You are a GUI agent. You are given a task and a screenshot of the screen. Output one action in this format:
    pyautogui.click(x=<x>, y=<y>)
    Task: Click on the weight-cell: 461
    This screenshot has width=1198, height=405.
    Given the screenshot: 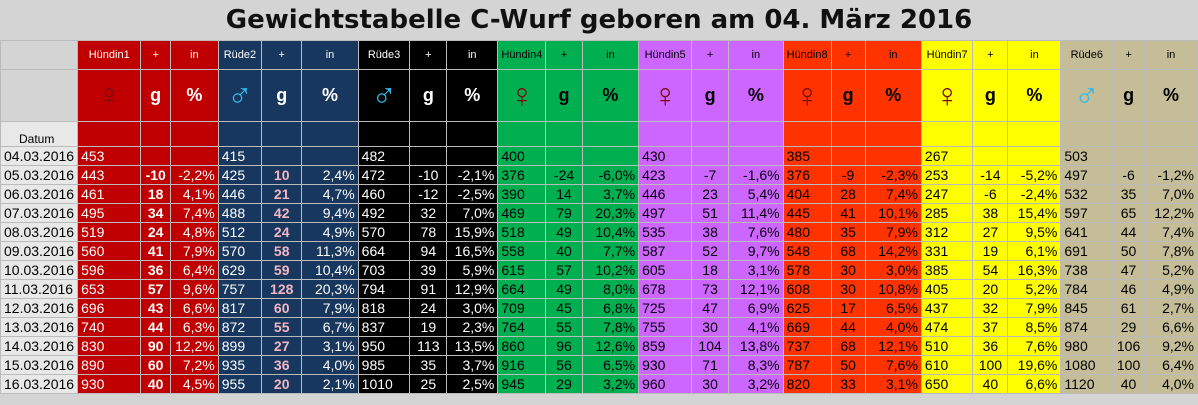 What is the action you would take?
    pyautogui.click(x=109, y=194)
    